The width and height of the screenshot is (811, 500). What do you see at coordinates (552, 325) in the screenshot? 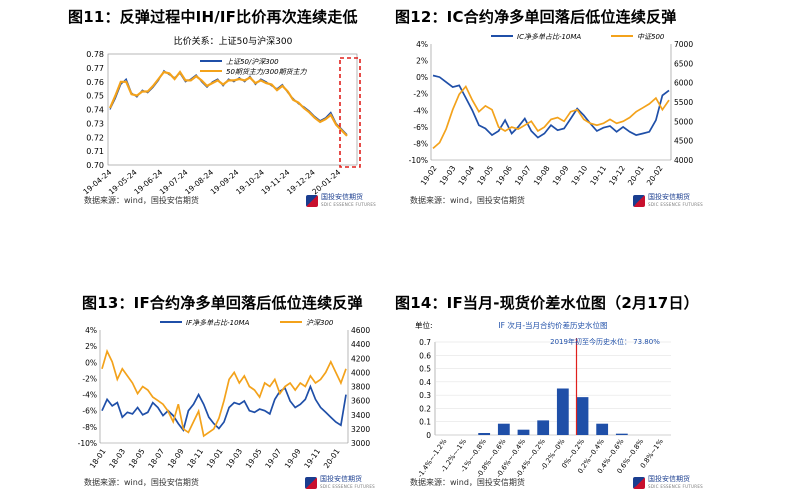
I see `chart-title: IF 次月-当月合约价差历史水位图` at bounding box center [552, 325].